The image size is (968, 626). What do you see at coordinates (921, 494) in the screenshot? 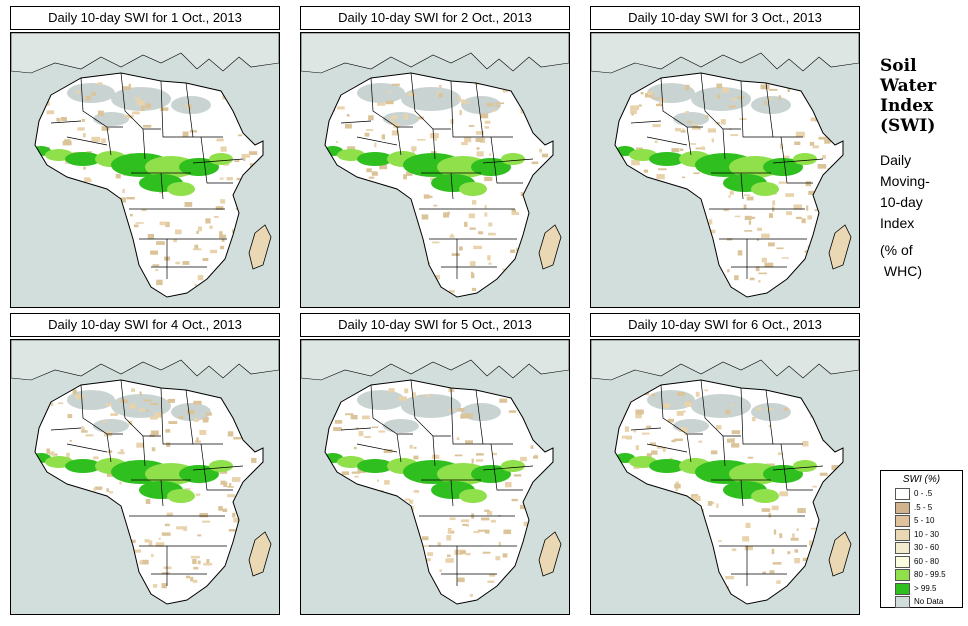
I see `legend-item: 0 - .5` at bounding box center [921, 494].